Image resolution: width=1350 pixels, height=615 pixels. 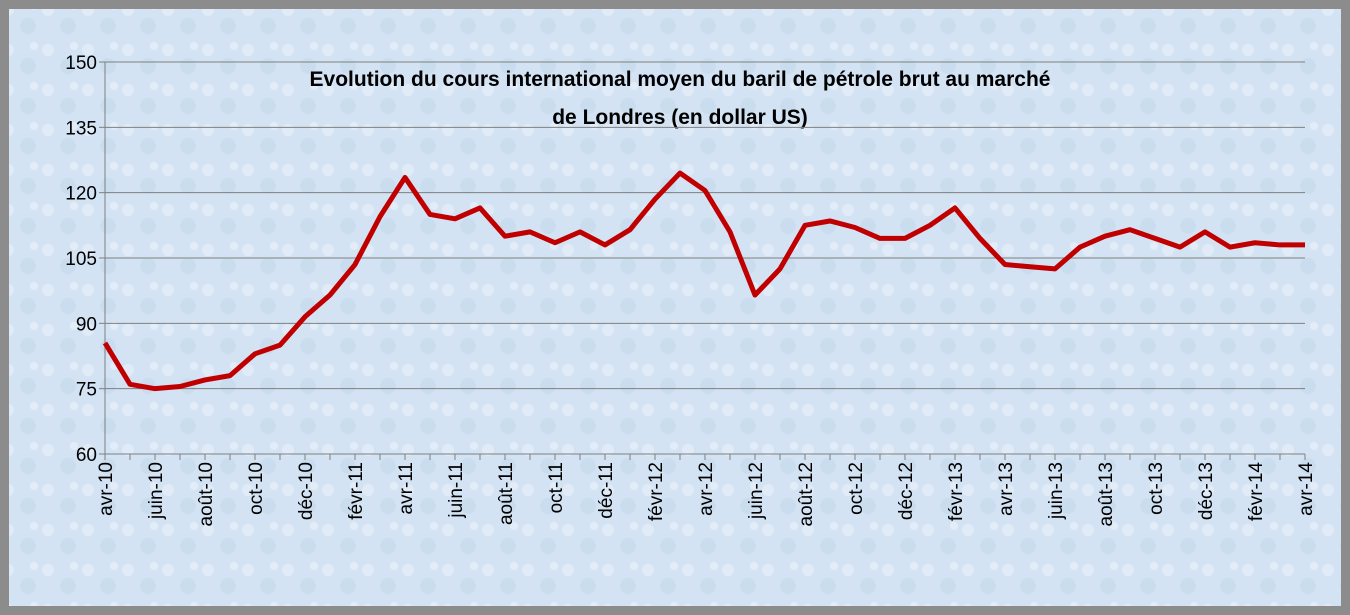 I want to click on chart-title: de Londres (en dollar US), so click(x=680, y=117).